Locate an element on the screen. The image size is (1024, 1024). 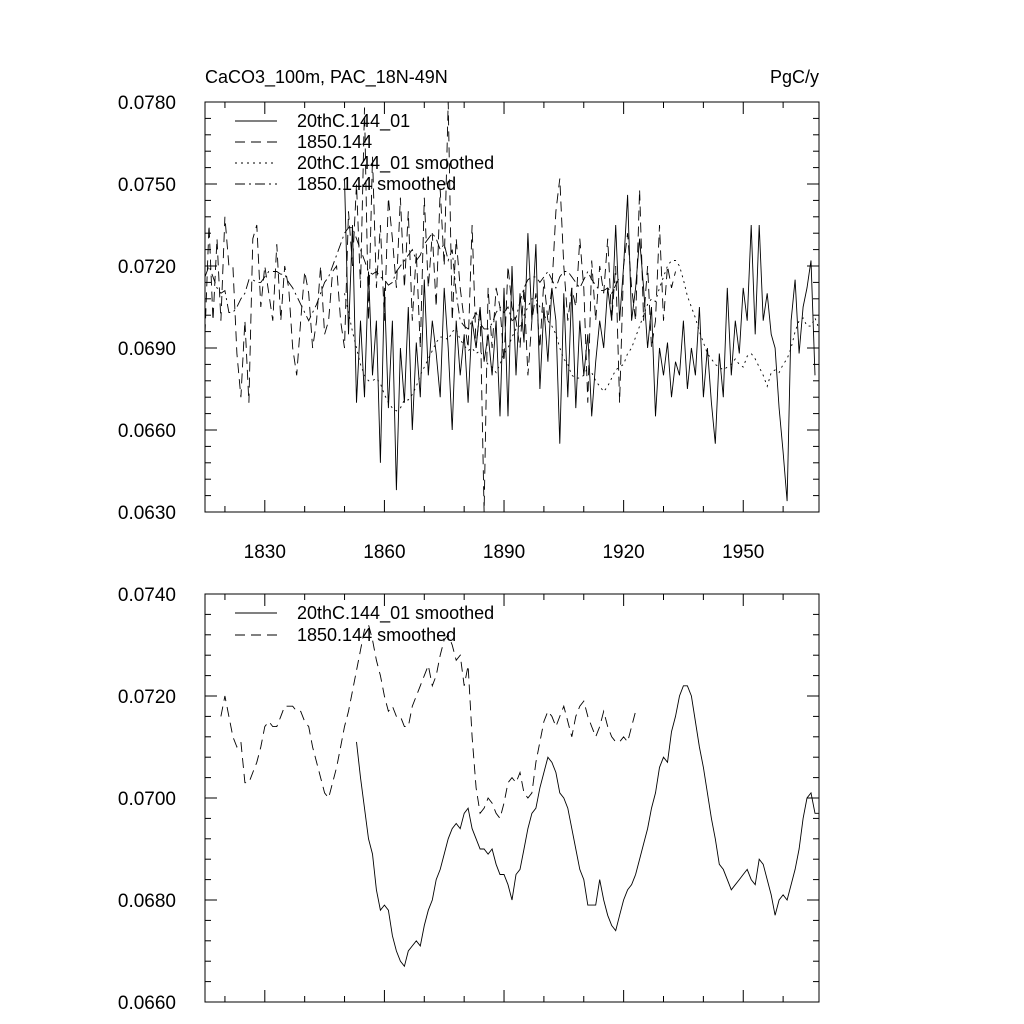
y-tick-label: 0.0630 is located at coordinates (147, 513).